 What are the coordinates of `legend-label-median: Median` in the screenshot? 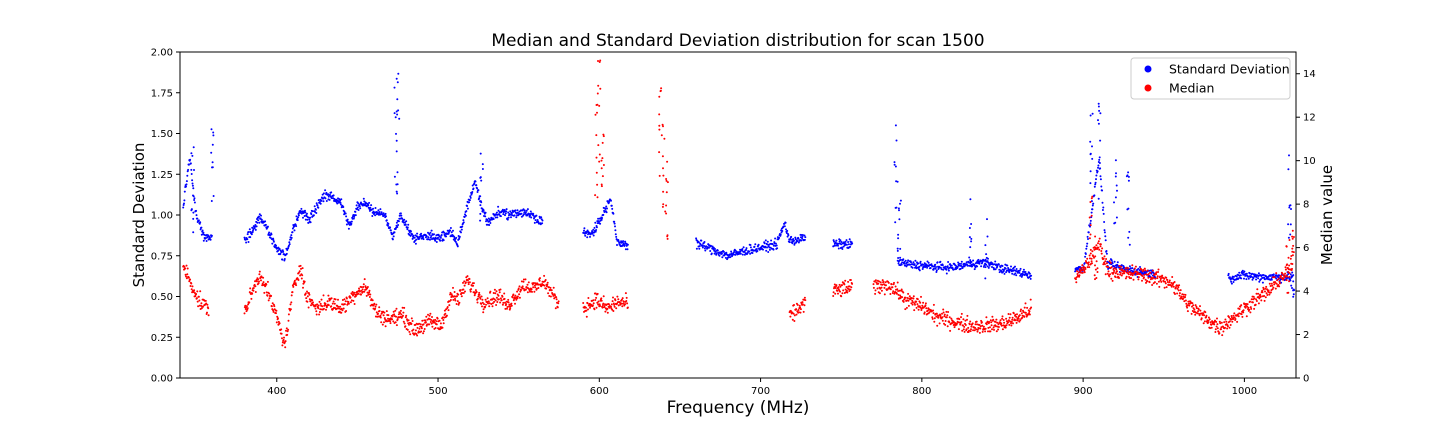 It's located at (1191, 88).